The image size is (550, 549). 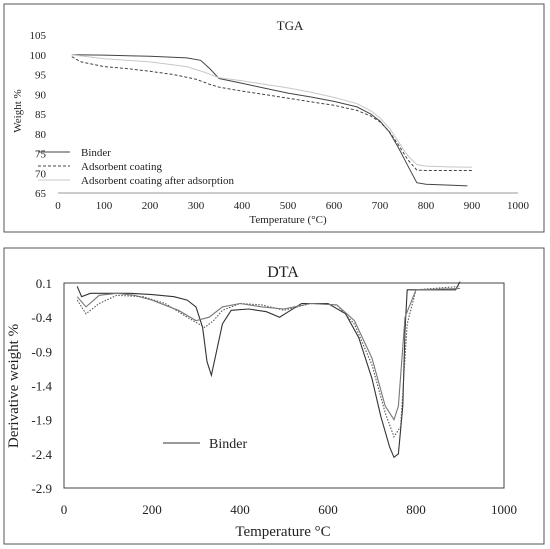 What do you see at coordinates (38, 56) in the screenshot?
I see `tga-y-tick-label: 100` at bounding box center [38, 56].